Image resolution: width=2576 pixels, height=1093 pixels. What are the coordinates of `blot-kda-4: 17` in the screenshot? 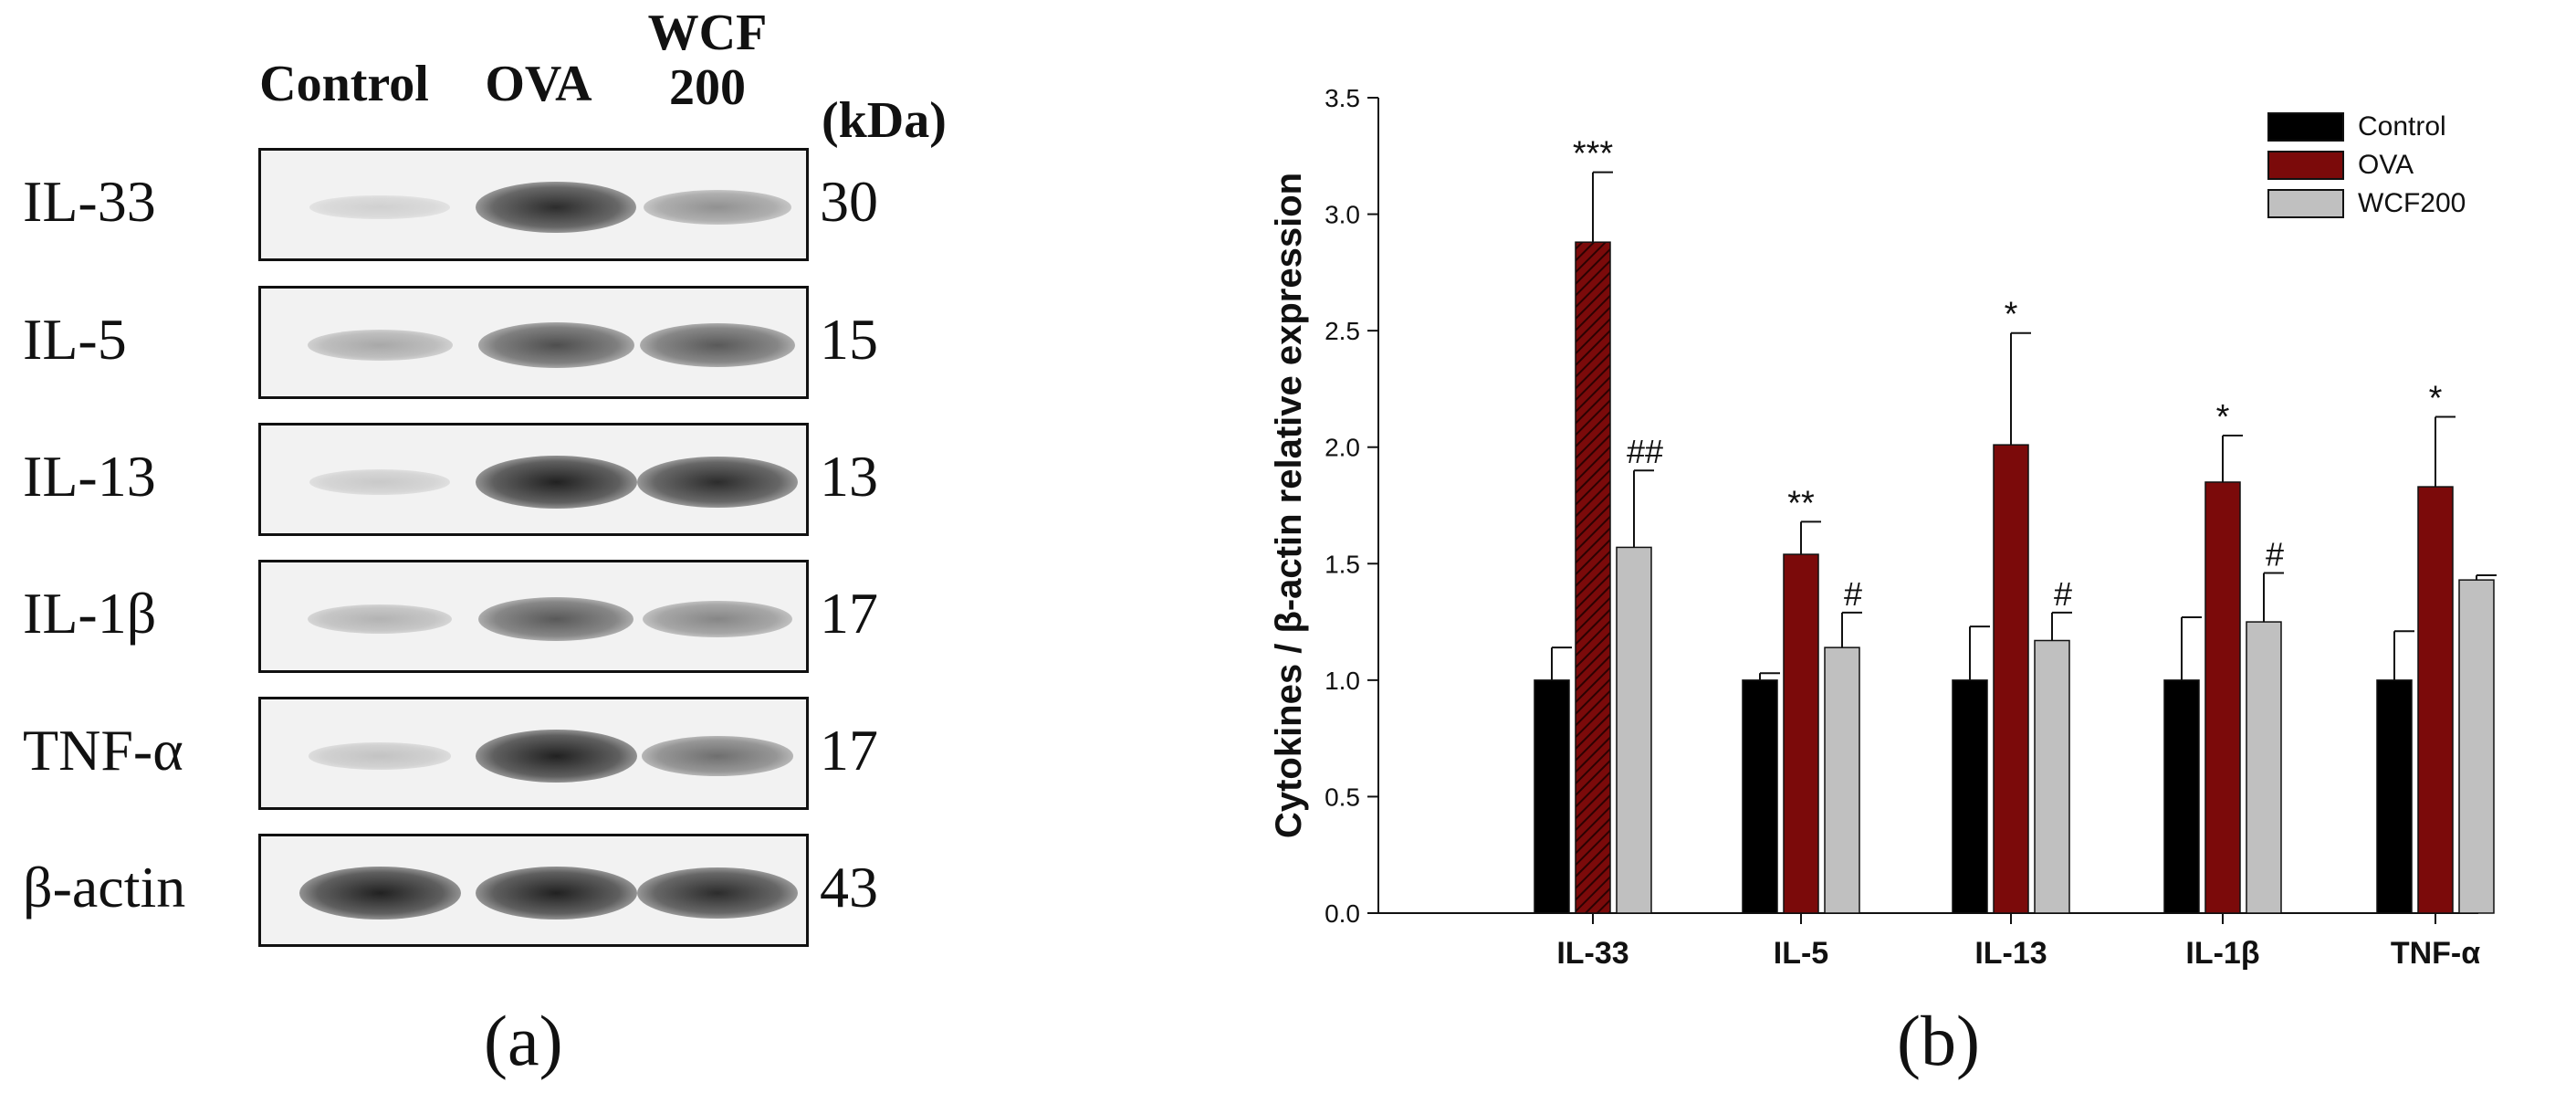 It's located at (849, 751).